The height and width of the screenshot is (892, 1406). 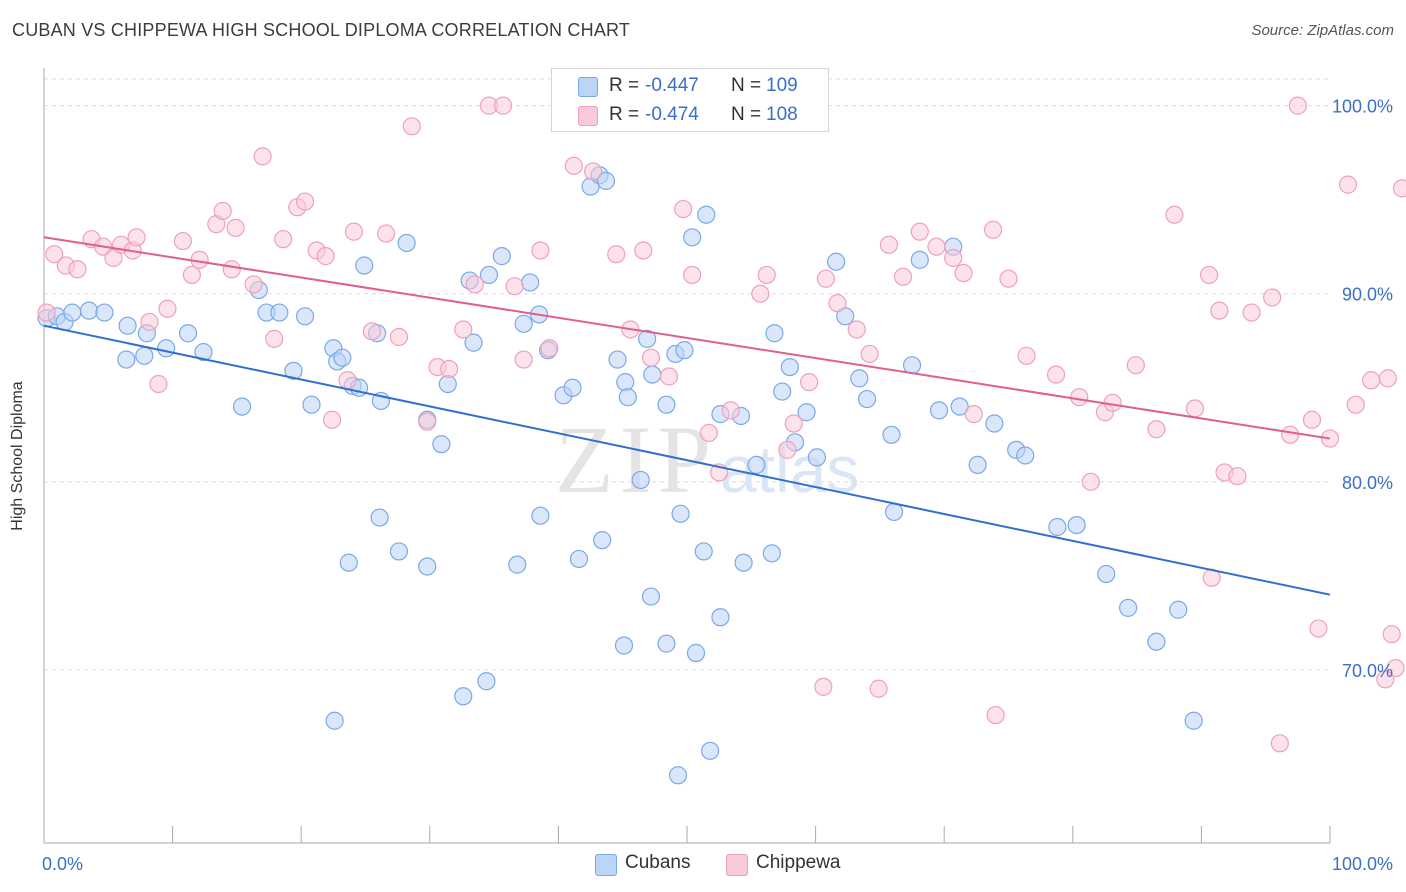 I want to click on n-label: N =, so click(x=746, y=85).